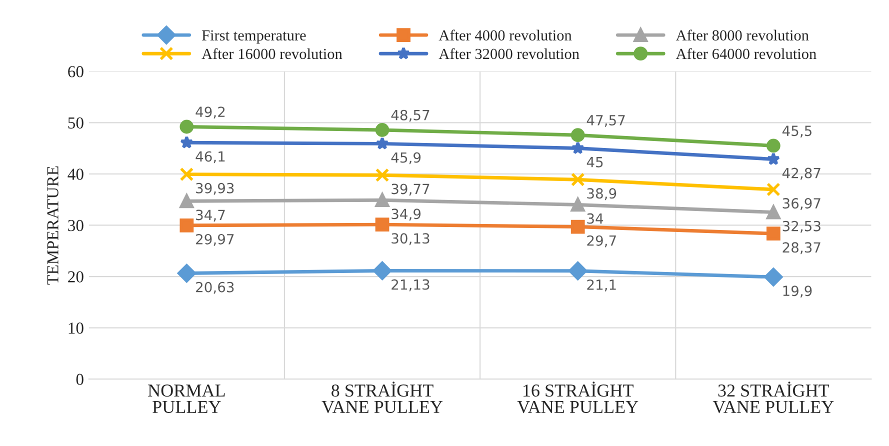  Describe the element at coordinates (577, 398) in the screenshot. I see `x-tick-label: 16 STRAİGHT VANE PULLEY` at that location.